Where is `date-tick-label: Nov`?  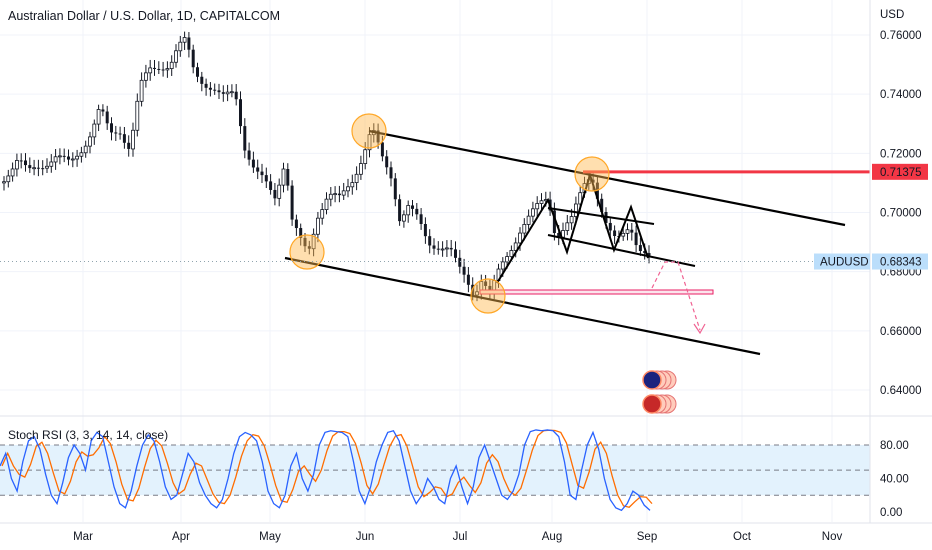
date-tick-label: Nov is located at coordinates (832, 537).